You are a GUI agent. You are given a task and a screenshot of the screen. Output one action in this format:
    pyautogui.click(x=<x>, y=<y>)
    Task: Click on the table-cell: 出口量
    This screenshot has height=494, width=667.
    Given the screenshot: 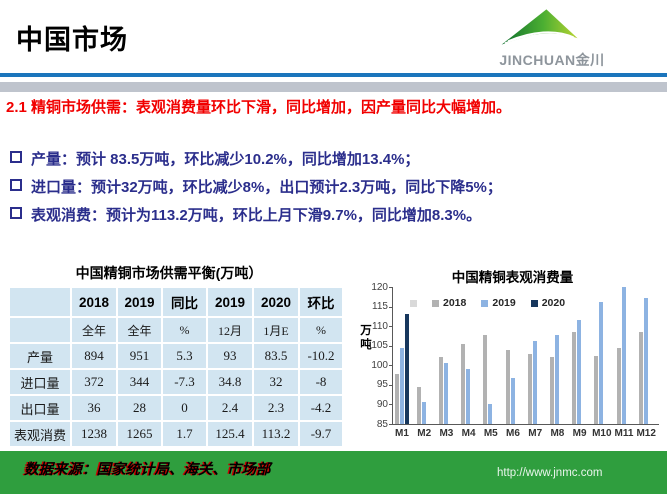 What is the action you would take?
    pyautogui.click(x=40, y=408)
    